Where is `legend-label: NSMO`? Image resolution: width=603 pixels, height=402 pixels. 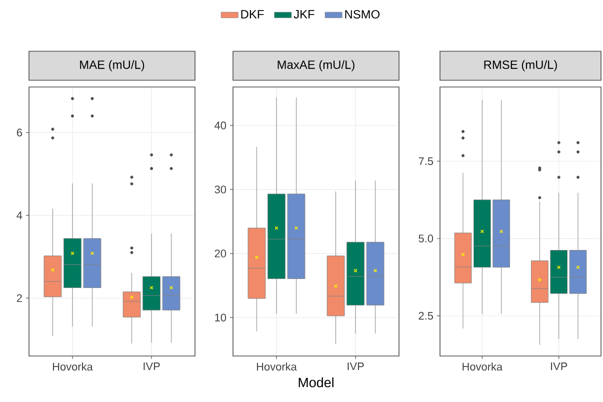
legend-label: NSMO is located at coordinates (362, 14).